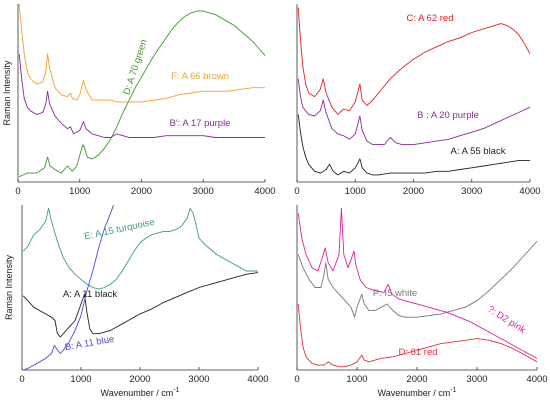 This screenshot has height=405, width=550. What do you see at coordinates (478, 151) in the screenshot?
I see `series-label-a-a-55-black: A: A 55 black` at bounding box center [478, 151].